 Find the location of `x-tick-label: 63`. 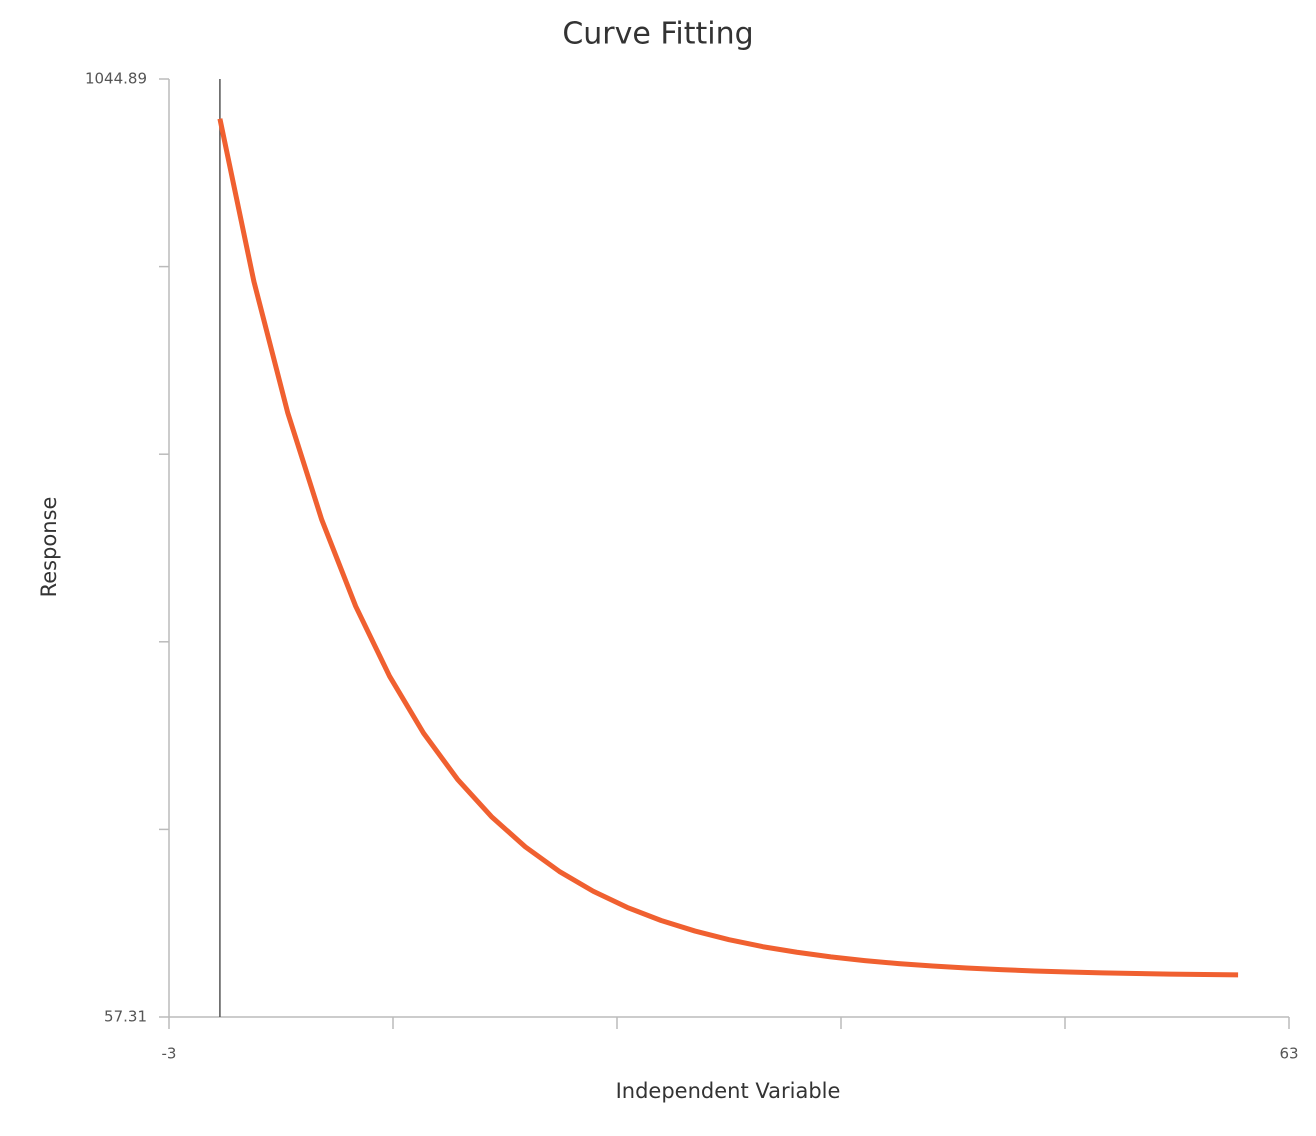

x-tick-label: 63 is located at coordinates (1288, 1054).